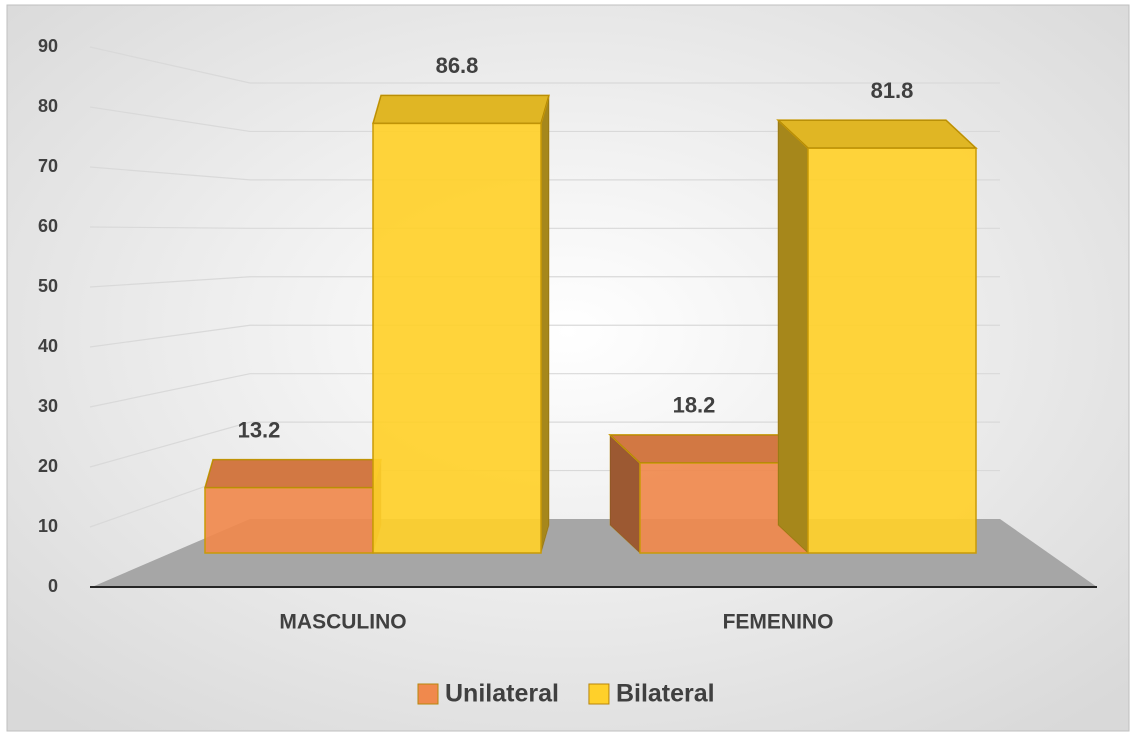 This screenshot has width=1137, height=734. I want to click on y-tick-label: 80, so click(48, 106).